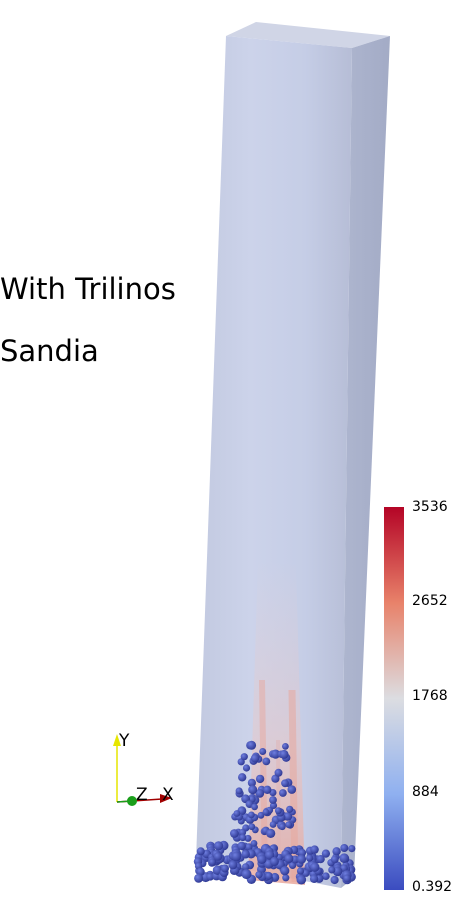 This screenshot has height=912, width=476. Describe the element at coordinates (132, 801) in the screenshot. I see `axis-z-dot-icon` at that location.